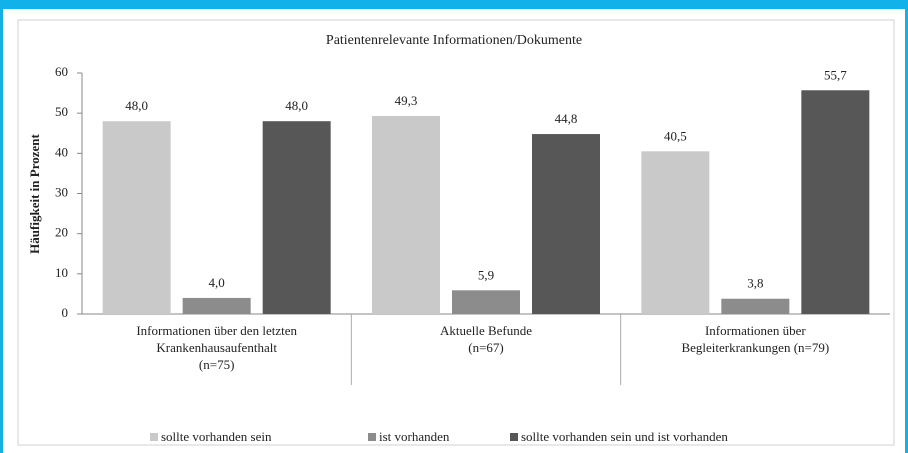 The width and height of the screenshot is (908, 453). What do you see at coordinates (406, 100) in the screenshot?
I see `data-label: 49,3` at bounding box center [406, 100].